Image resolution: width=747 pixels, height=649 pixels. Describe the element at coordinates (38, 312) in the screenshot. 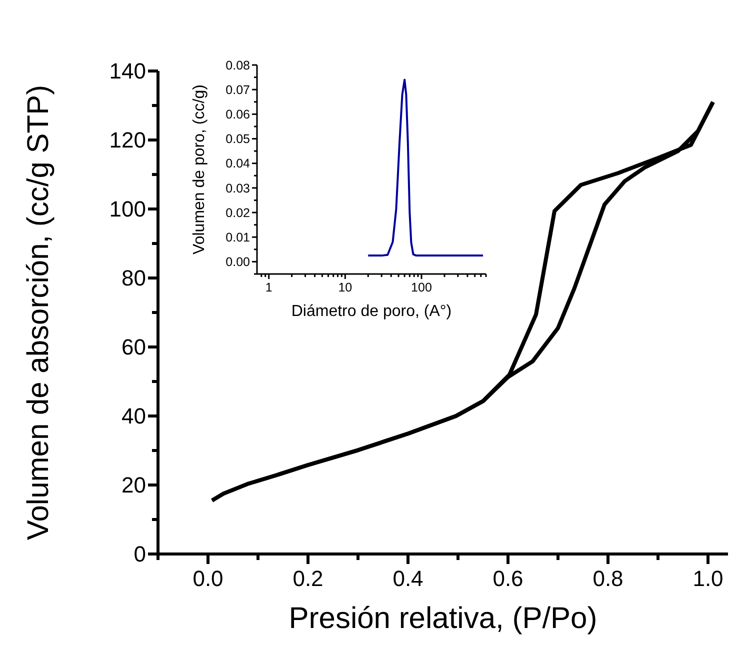

I see `y-axis-title: Volumen de absorción, (cc/g STP)` at that location.